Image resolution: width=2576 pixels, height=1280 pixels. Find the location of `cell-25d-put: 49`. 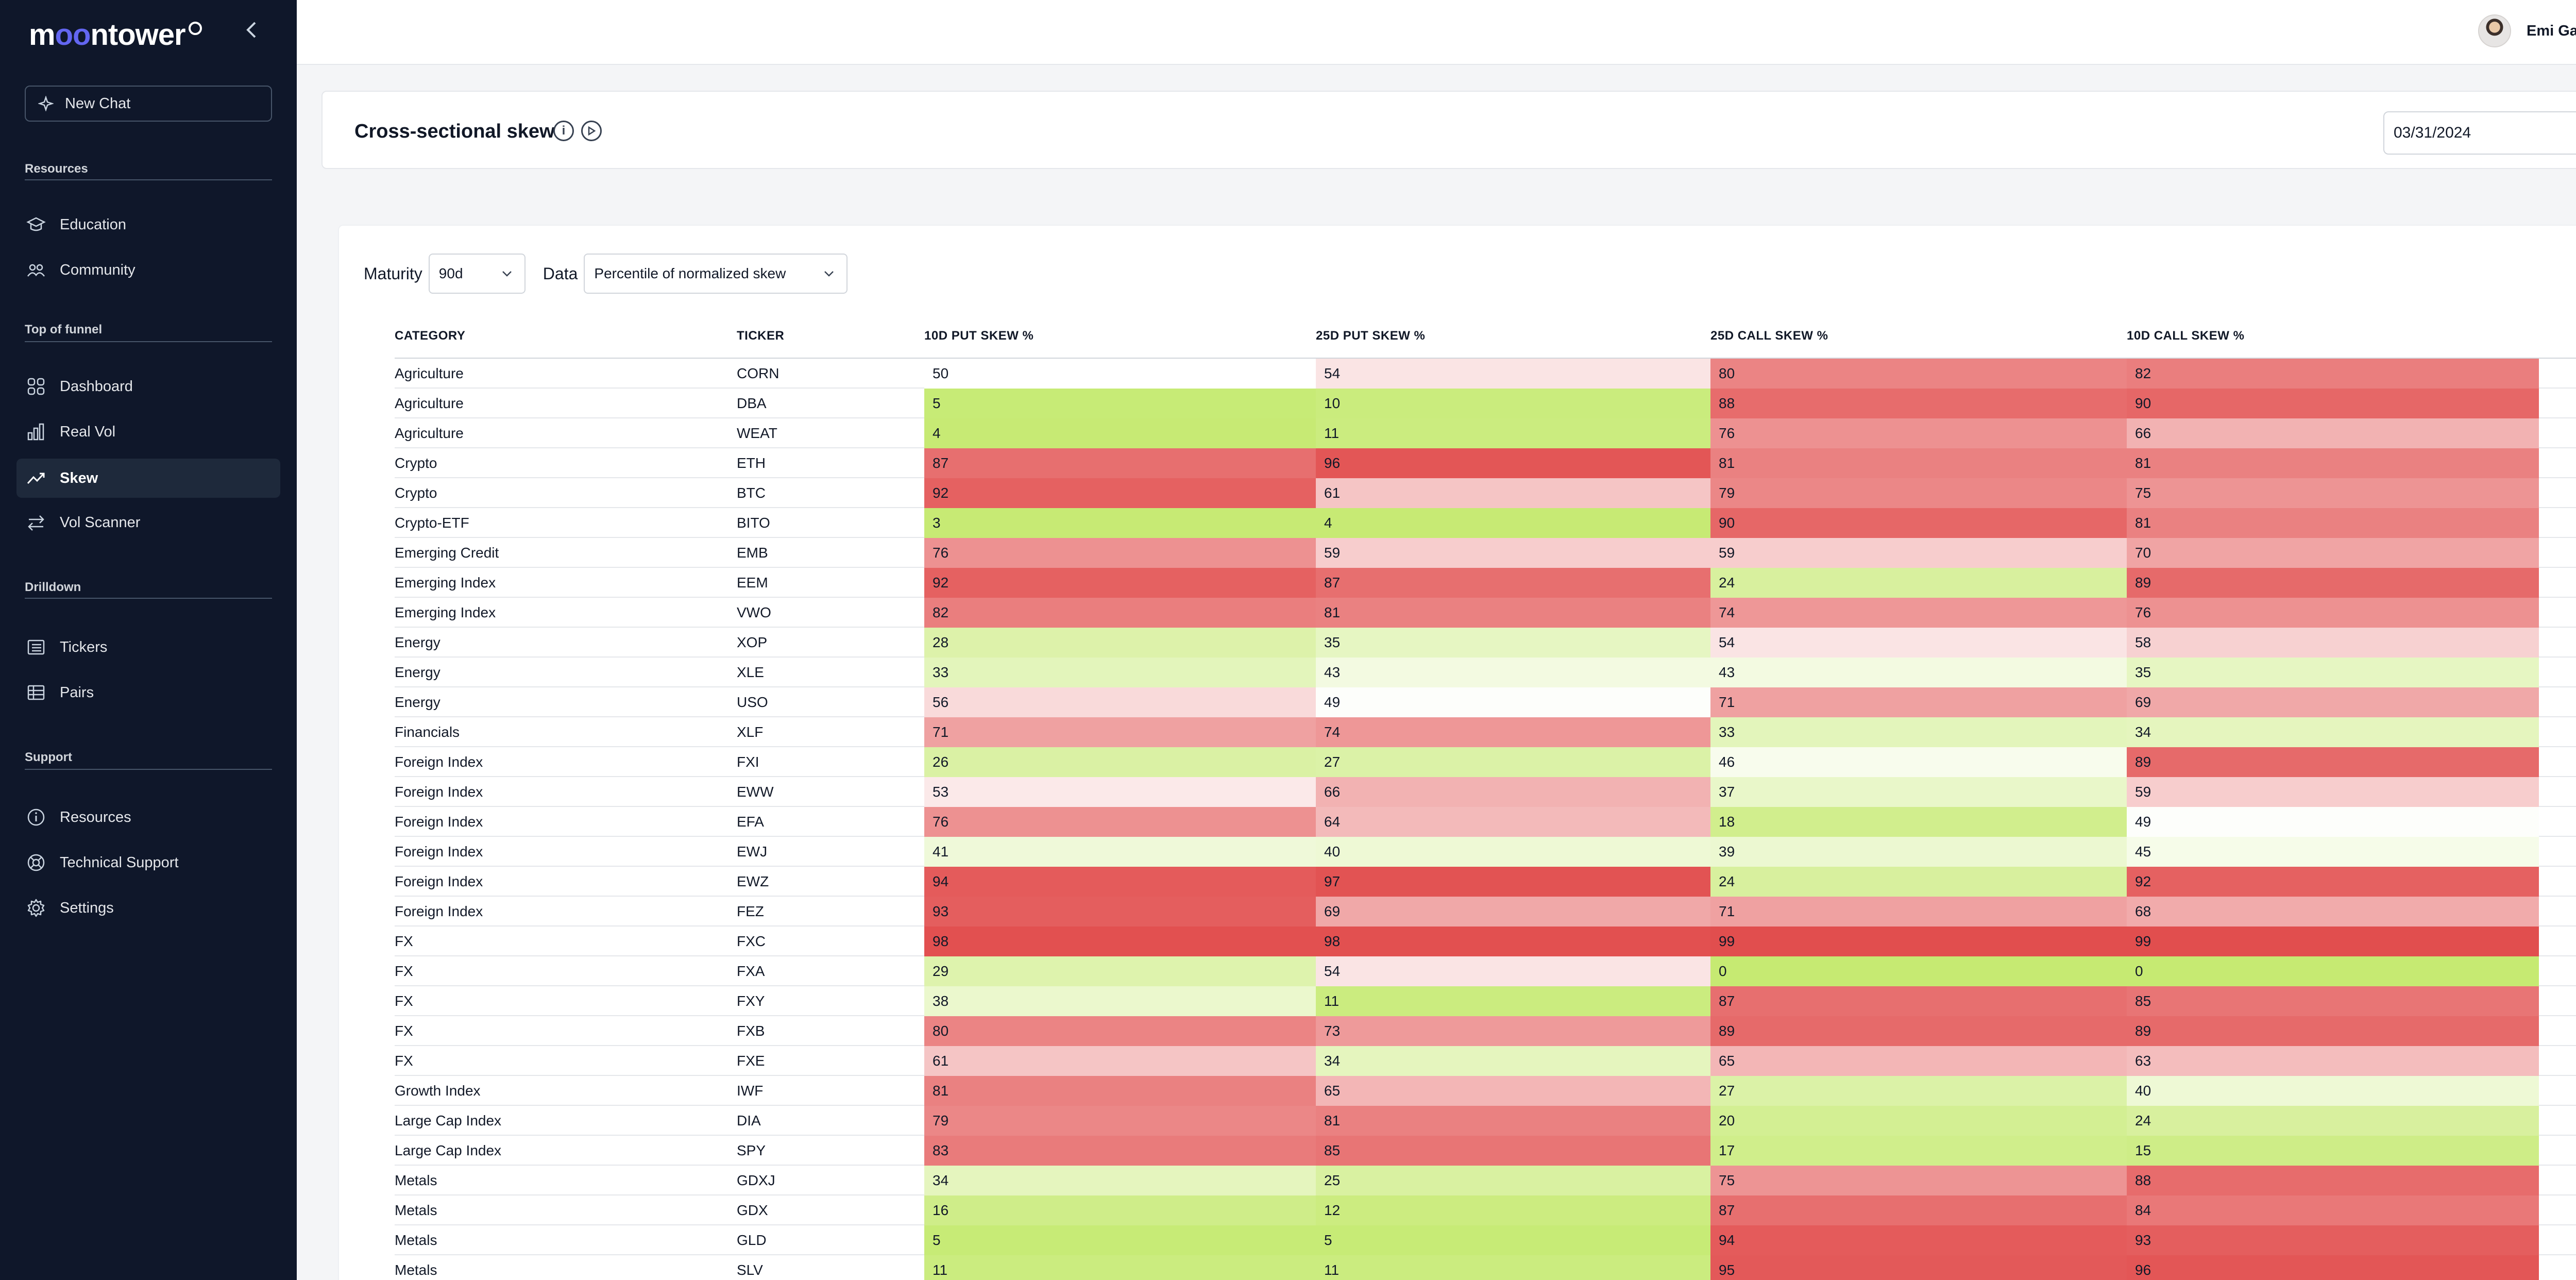

cell-25d-put: 49 is located at coordinates (1513, 702).